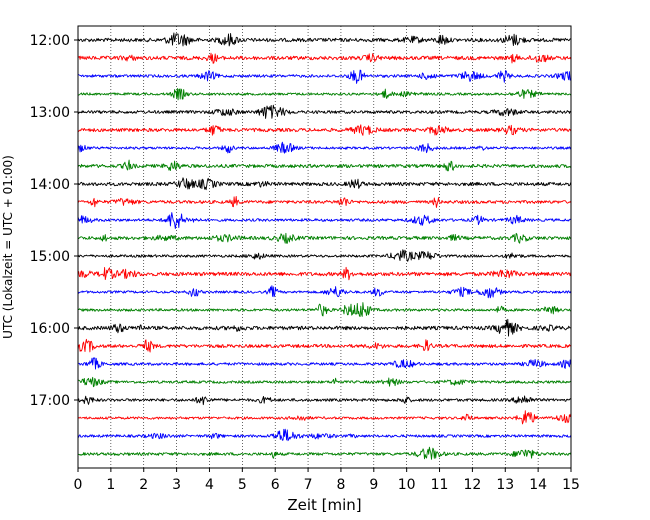  Describe the element at coordinates (538, 485) in the screenshot. I see `x-tick-label: 14` at that location.